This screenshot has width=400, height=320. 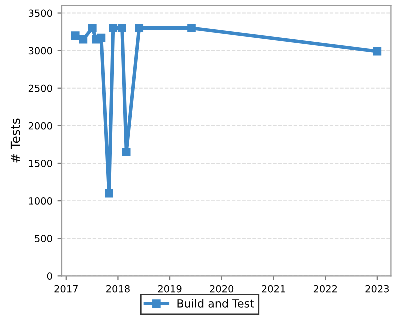 I want to click on x-tick-label: 2020, so click(x=222, y=289).